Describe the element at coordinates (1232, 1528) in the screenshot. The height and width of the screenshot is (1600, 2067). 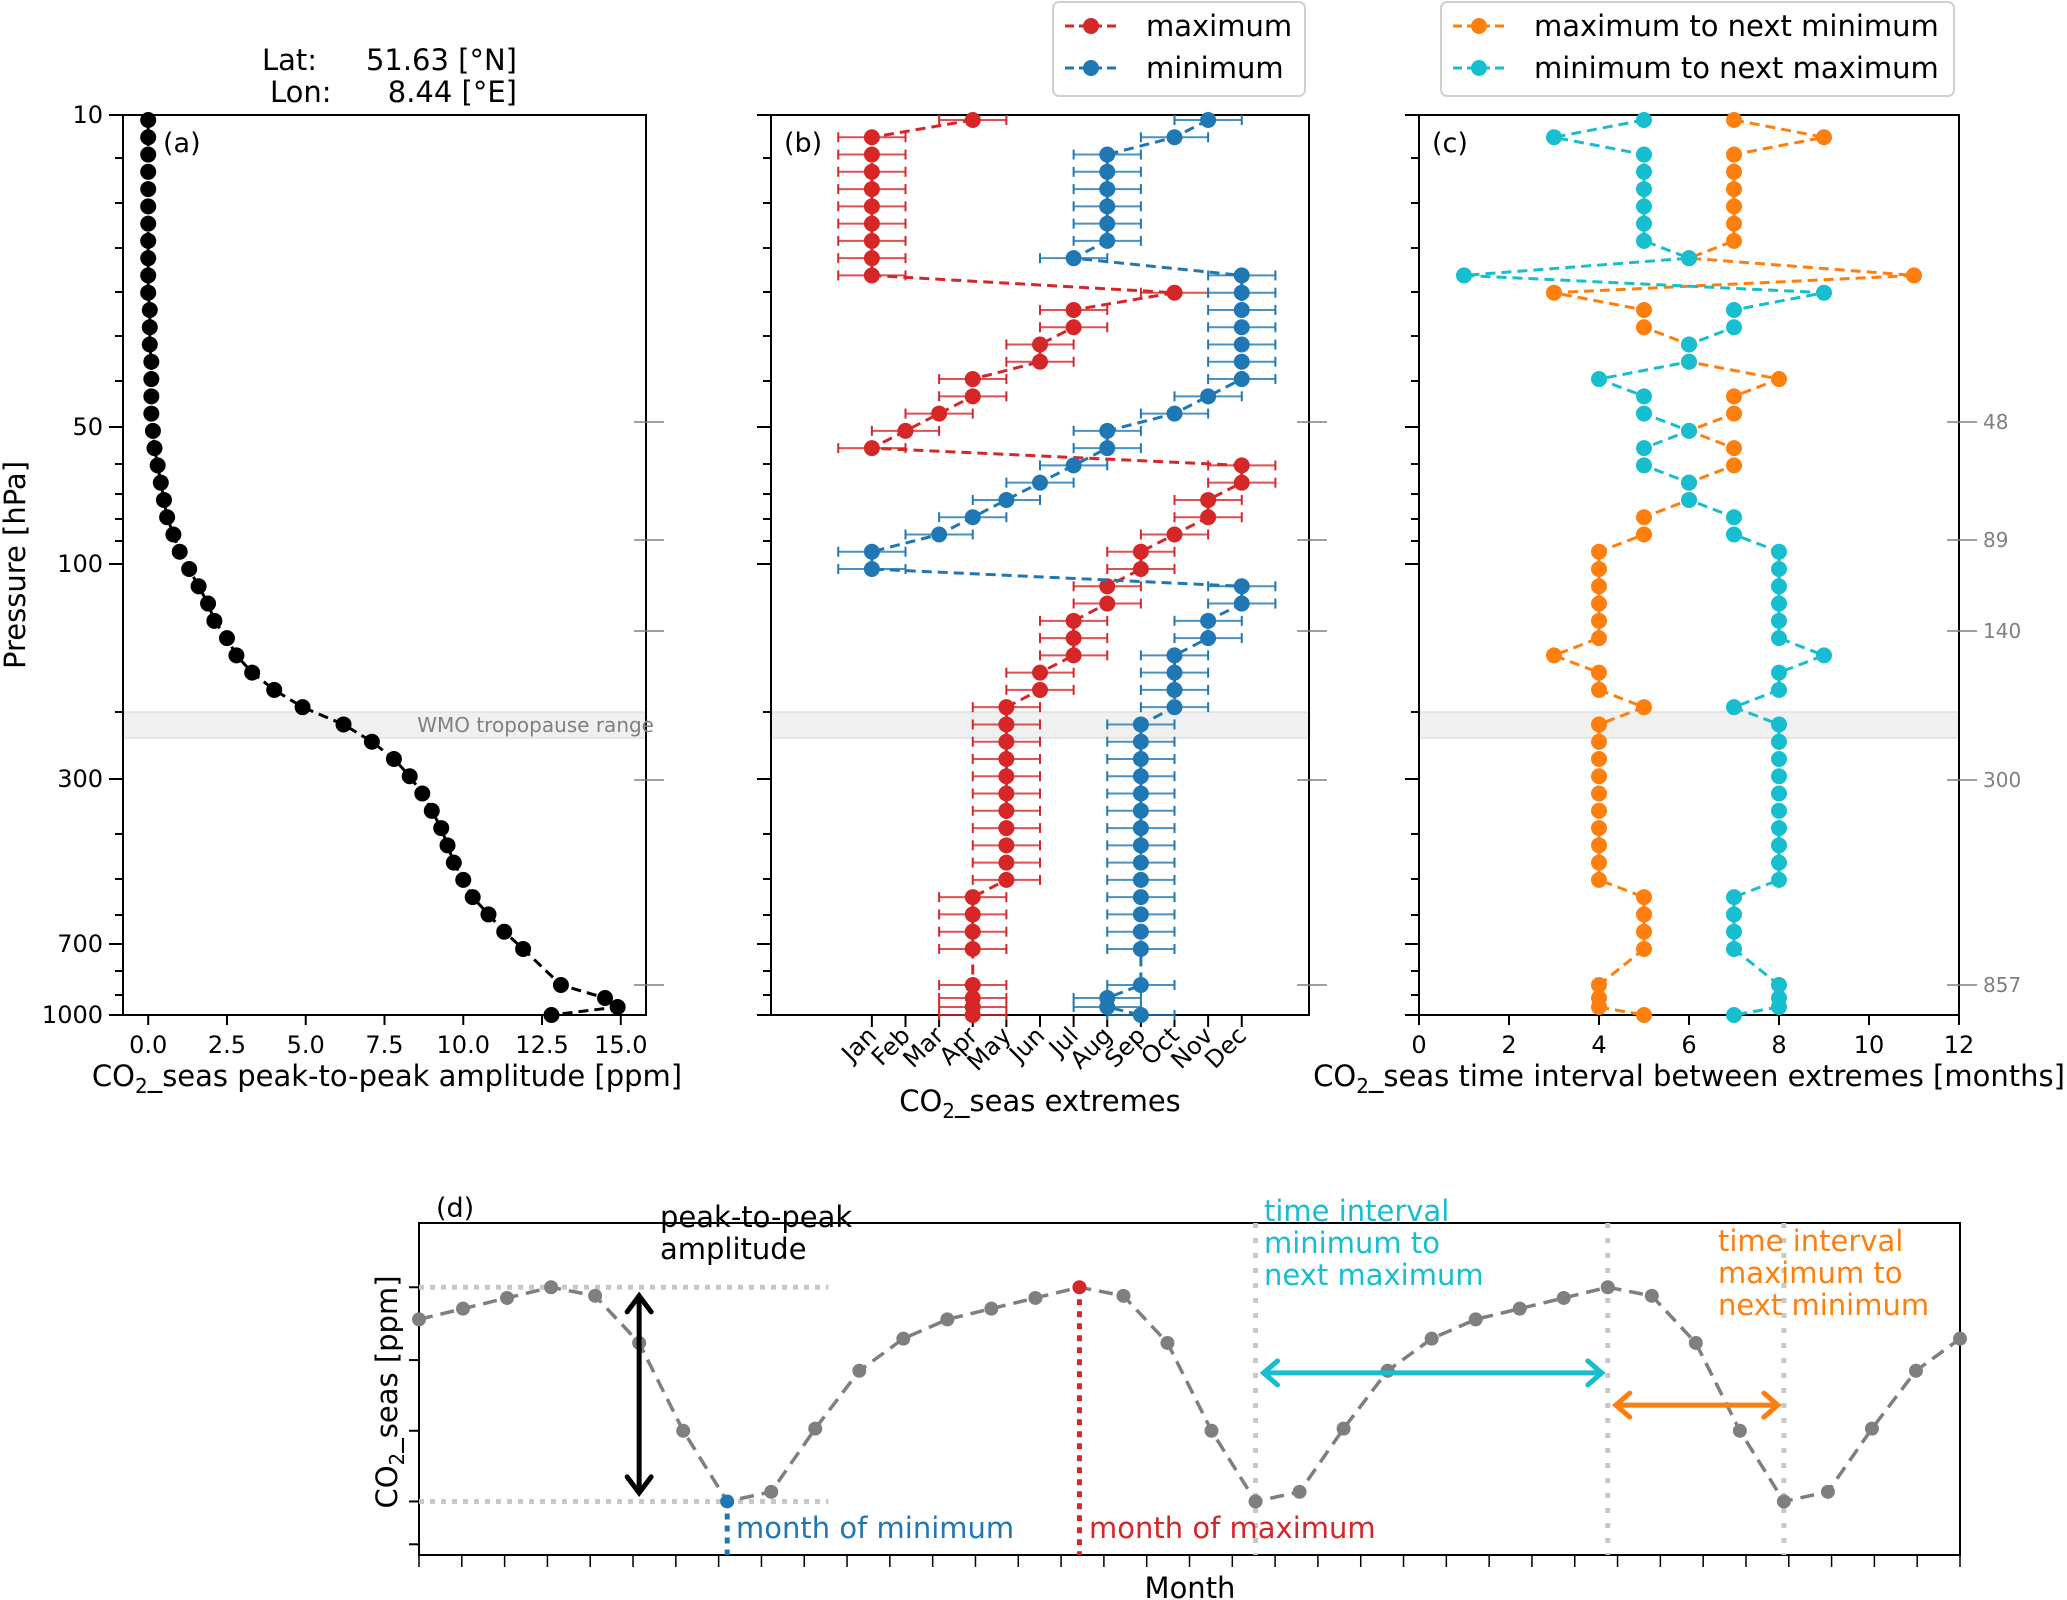
I see `month-of-maximum-label: month of maximum` at that location.